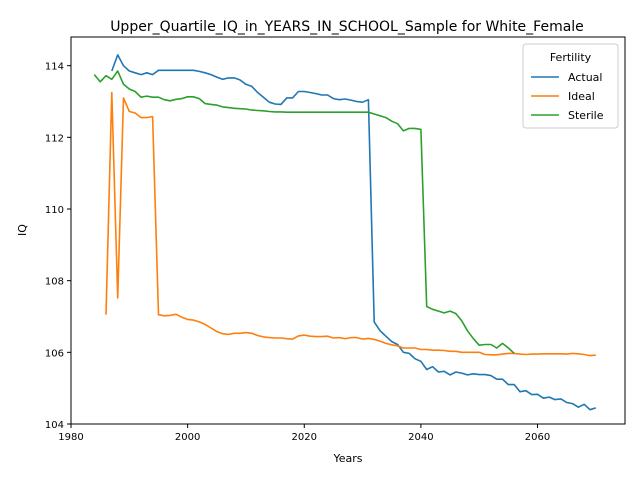 This screenshot has height=480, width=640. What do you see at coordinates (586, 115) in the screenshot?
I see `legend-entry: Sterile` at bounding box center [586, 115].